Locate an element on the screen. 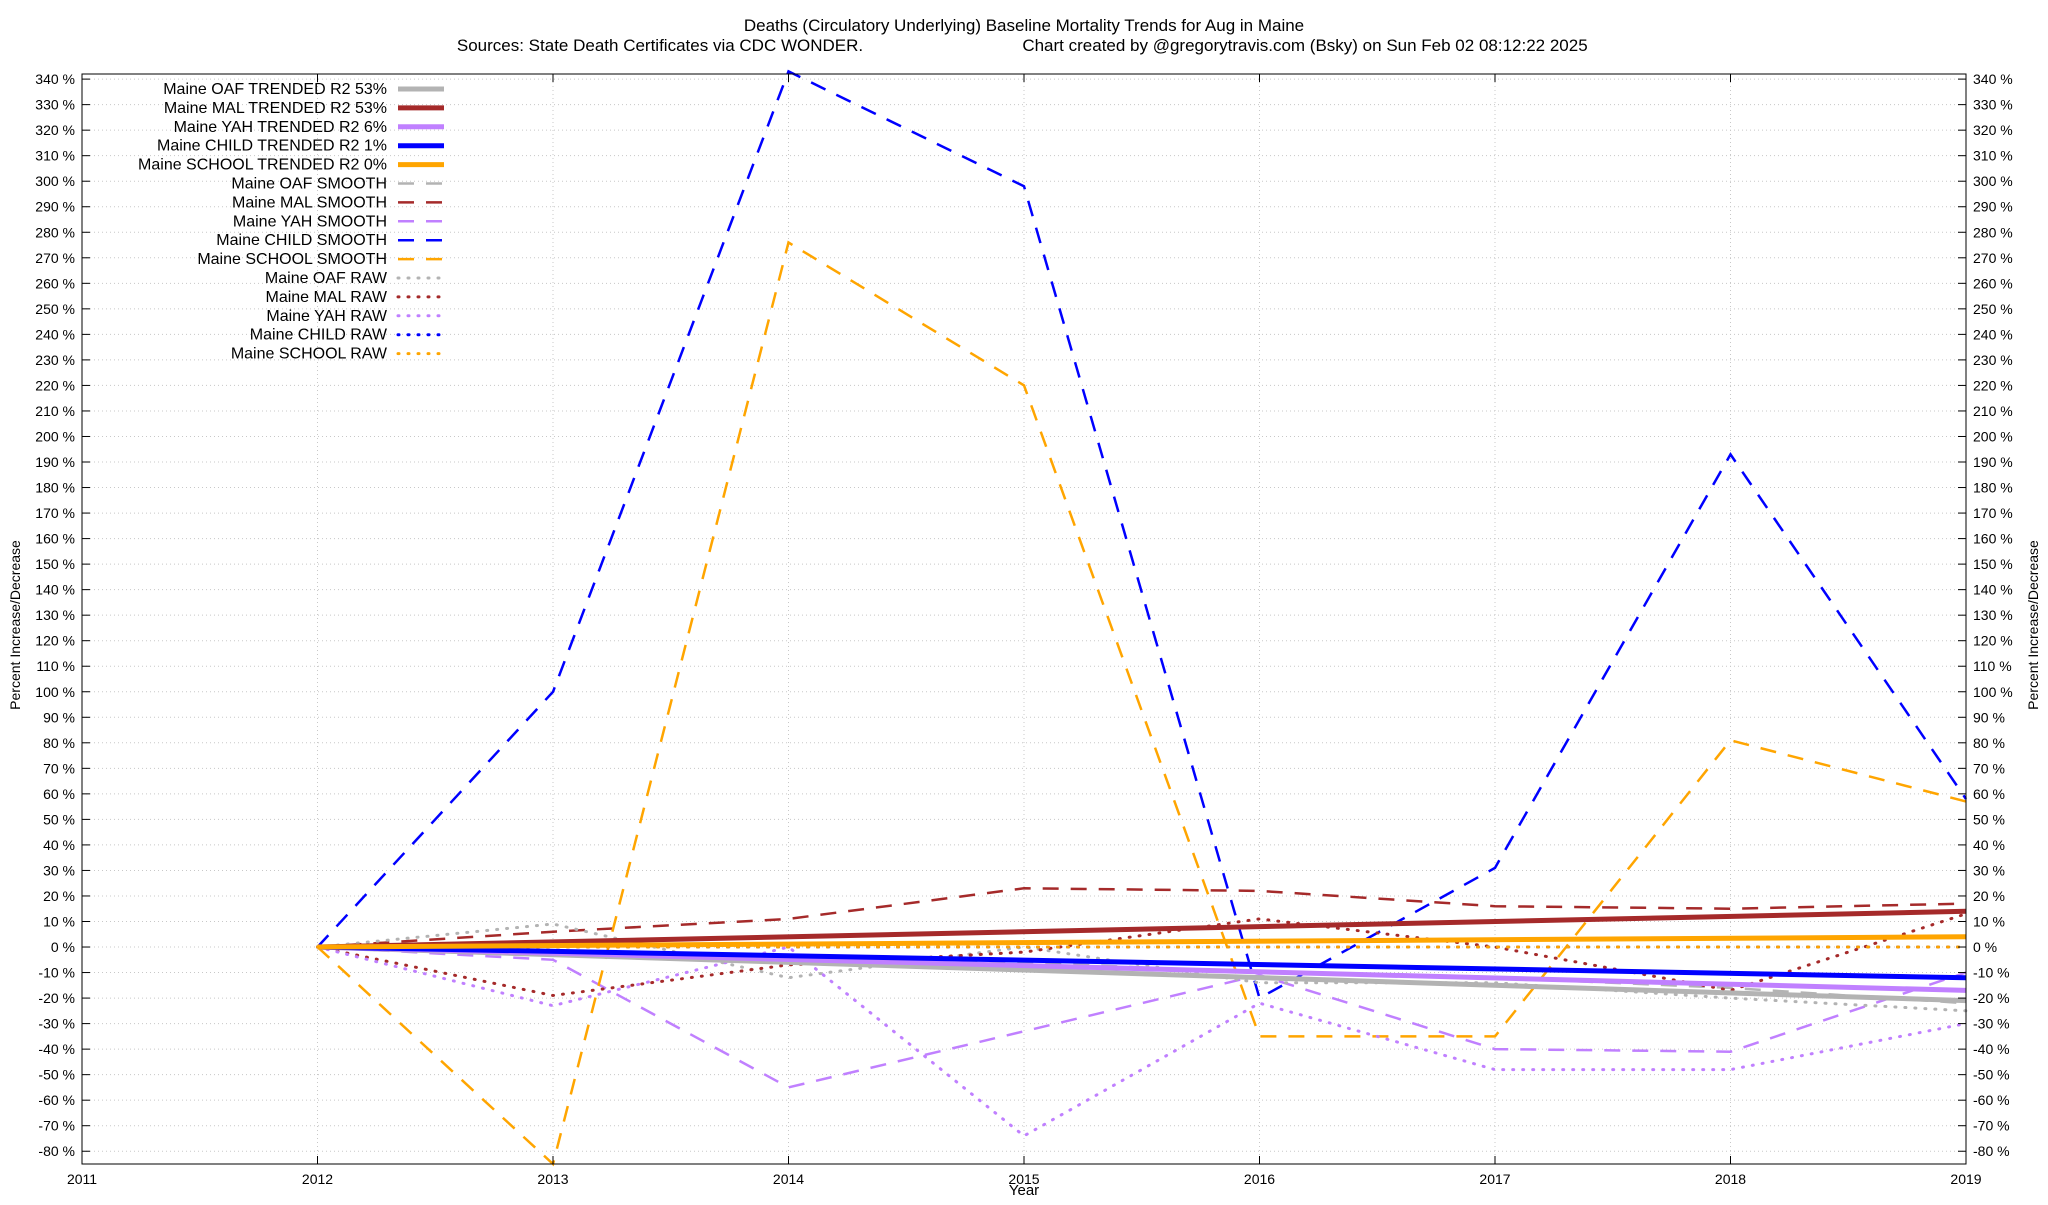 The height and width of the screenshot is (1205, 2048). y-tick-label-left: 150 % is located at coordinates (55, 564).